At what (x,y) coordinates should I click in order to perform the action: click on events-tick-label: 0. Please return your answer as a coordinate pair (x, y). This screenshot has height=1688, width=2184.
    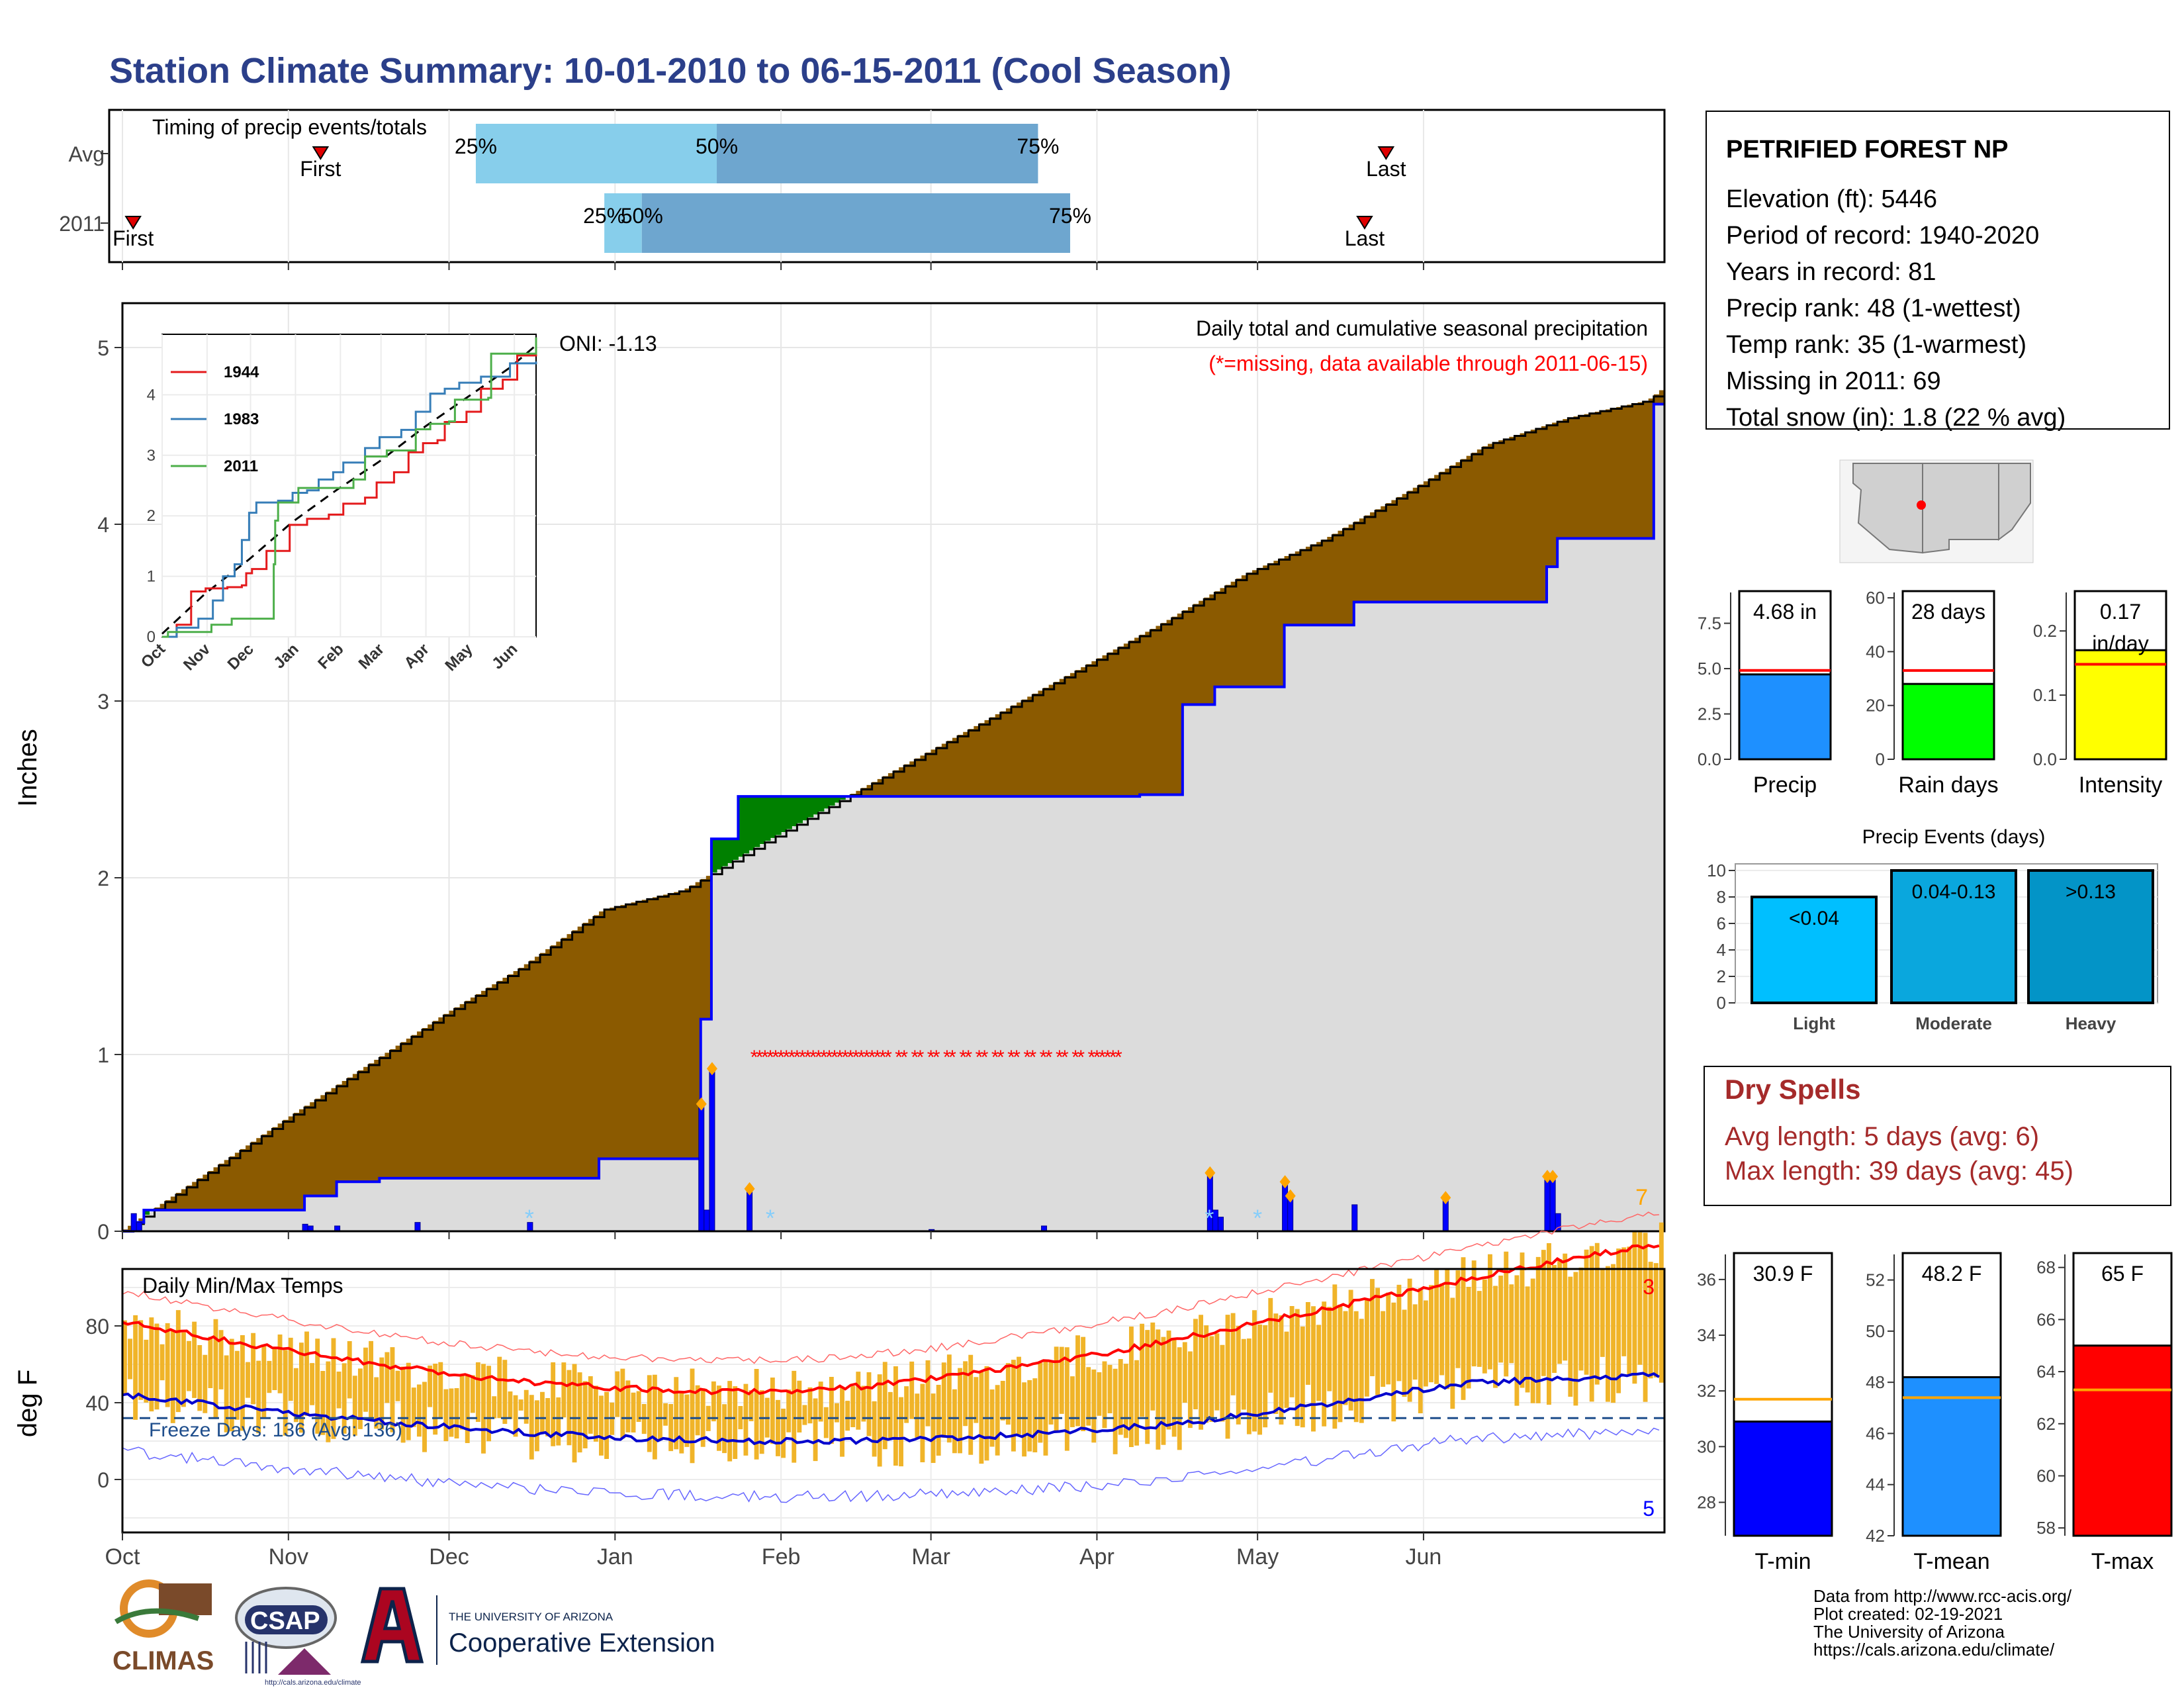
    Looking at the image, I should click on (1721, 1003).